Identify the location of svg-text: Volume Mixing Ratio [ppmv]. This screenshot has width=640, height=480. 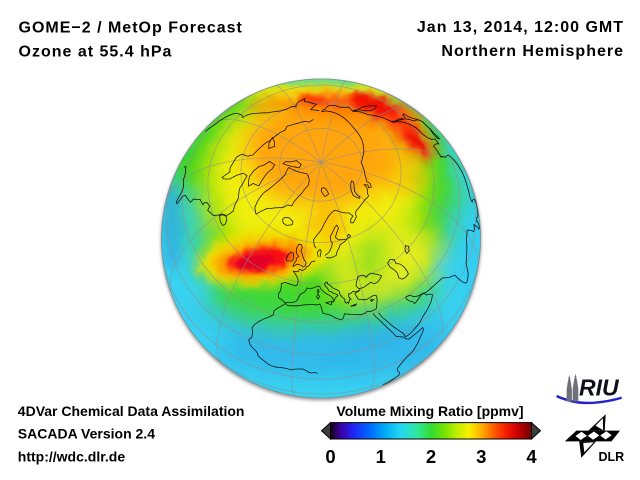
(429, 411).